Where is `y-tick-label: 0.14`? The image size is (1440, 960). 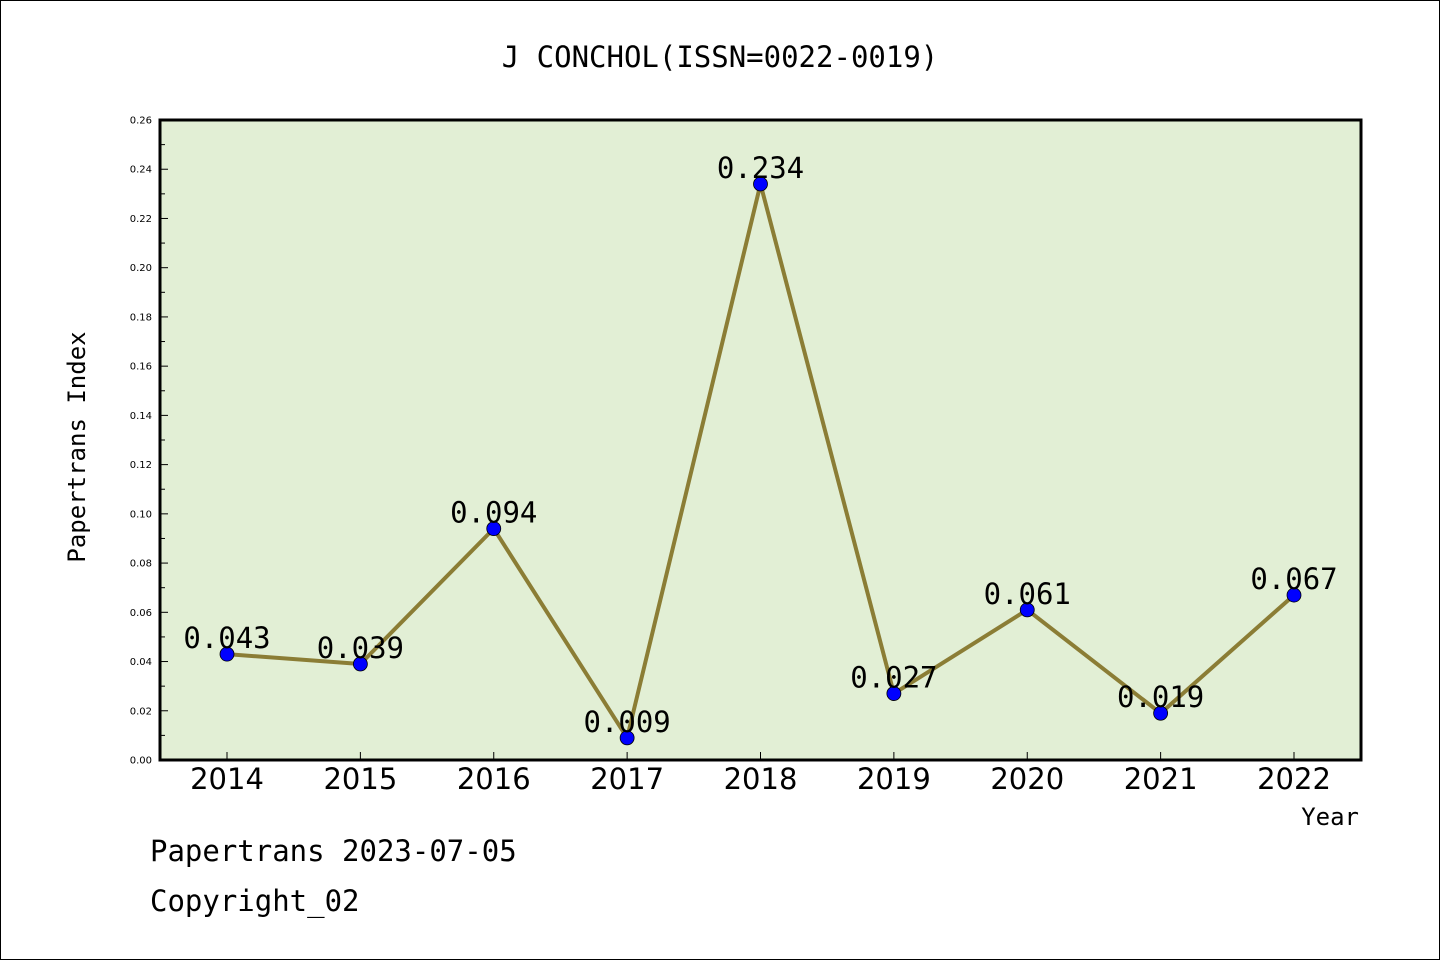
y-tick-label: 0.14 is located at coordinates (141, 416).